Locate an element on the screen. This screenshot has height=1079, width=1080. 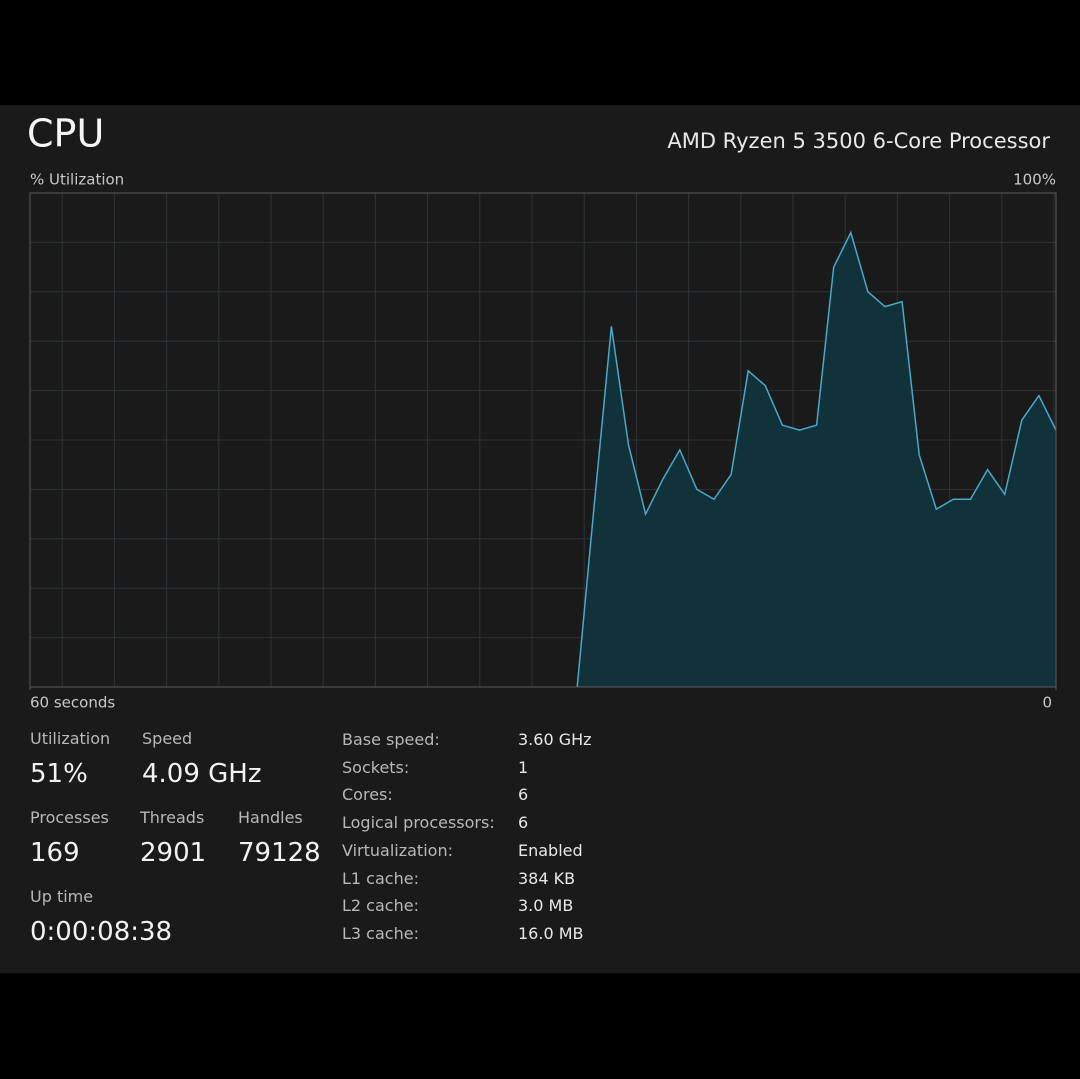
spec-label: Sockets: is located at coordinates (376, 767).